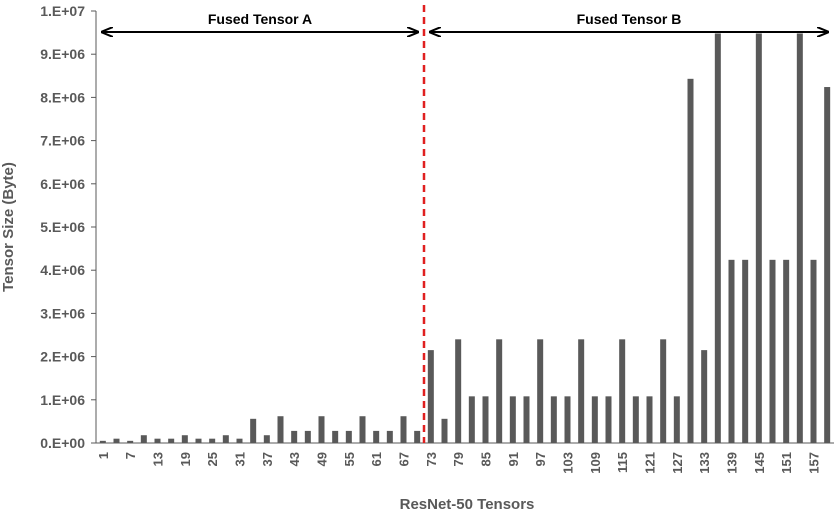  What do you see at coordinates (786, 463) in the screenshot?
I see `x-tick-label: 151` at bounding box center [786, 463].